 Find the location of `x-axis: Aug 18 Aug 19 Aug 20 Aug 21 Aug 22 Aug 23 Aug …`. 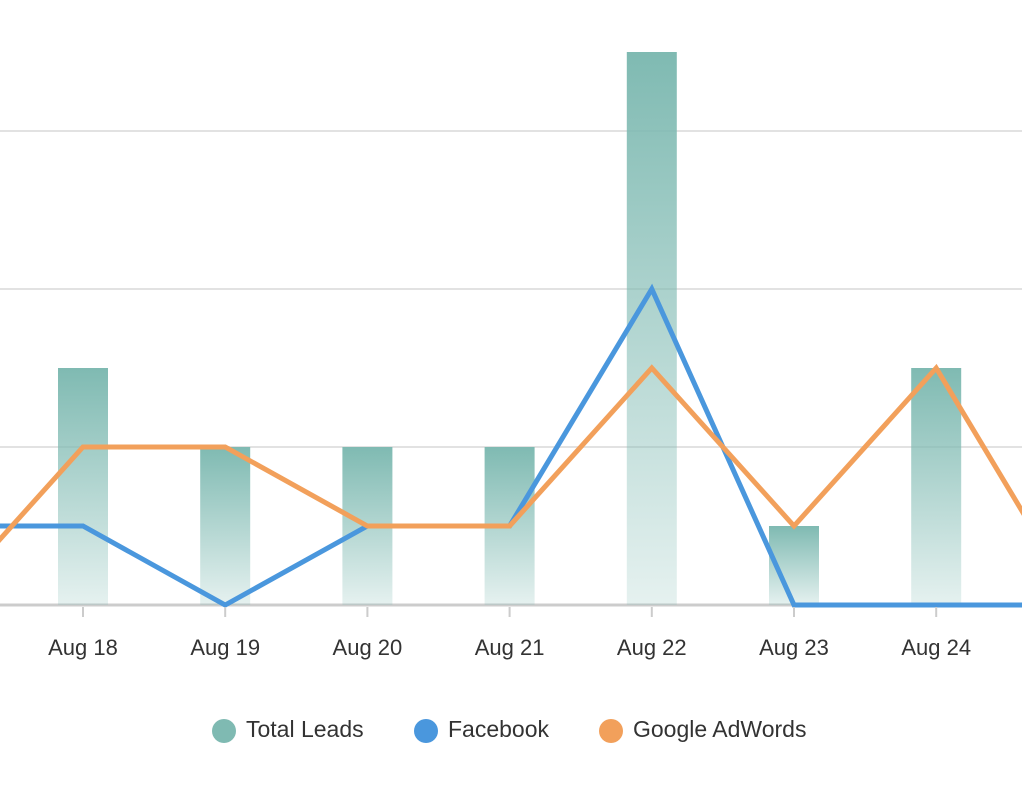

x-axis: Aug 18 Aug 19 Aug 20 Aug 21 Aug 22 Aug 23 Aug … is located at coordinates (509, 633).